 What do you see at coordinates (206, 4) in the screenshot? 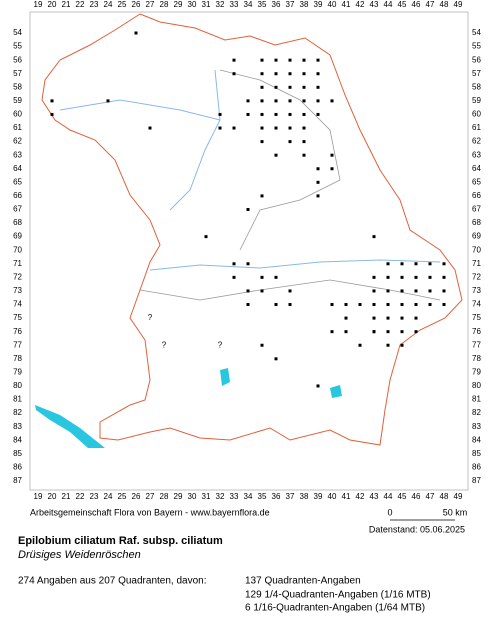
I see `column-label: 31` at bounding box center [206, 4].